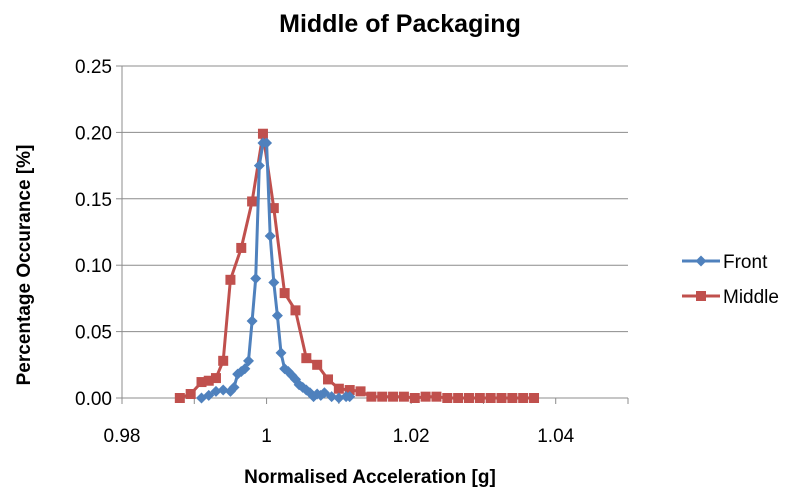  I want to click on y-tick-label: 0.10, so click(93, 266).